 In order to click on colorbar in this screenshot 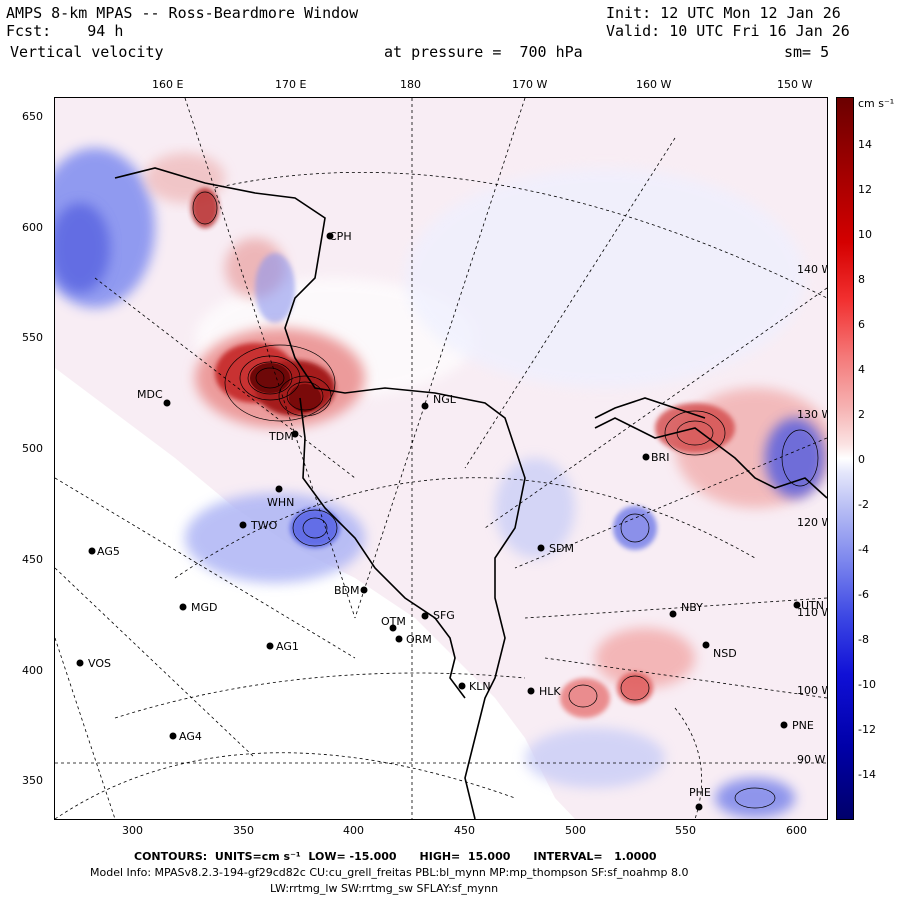, I will do `click(845, 458)`.